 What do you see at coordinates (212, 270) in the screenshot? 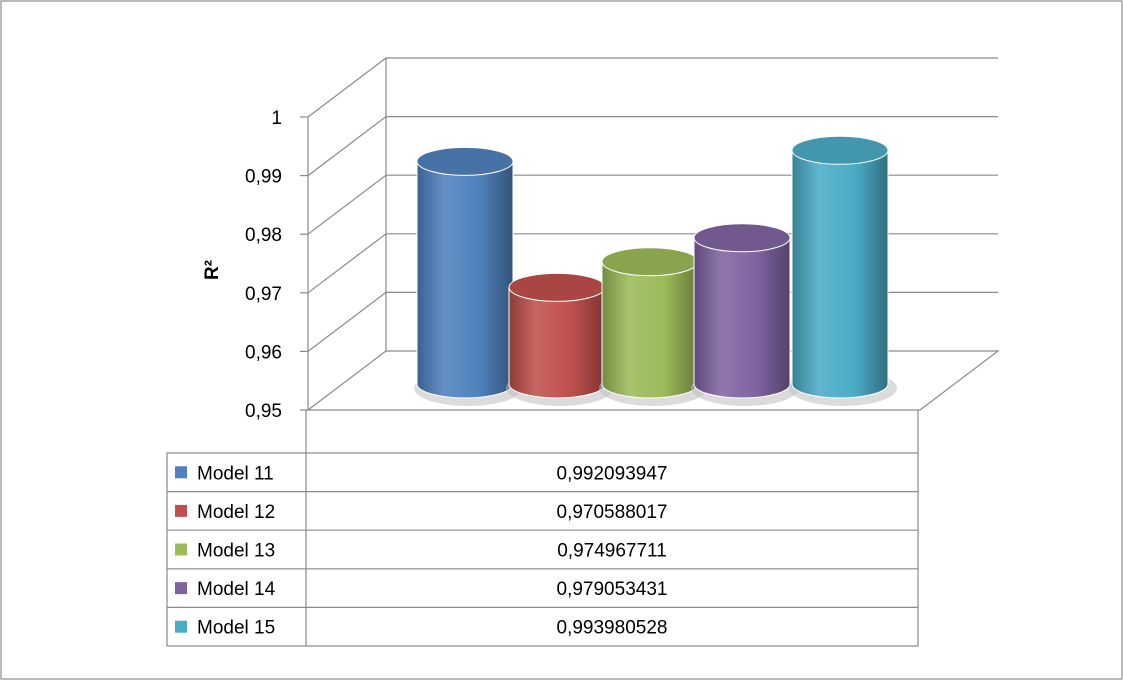
I see `y-axis-label: R²` at bounding box center [212, 270].